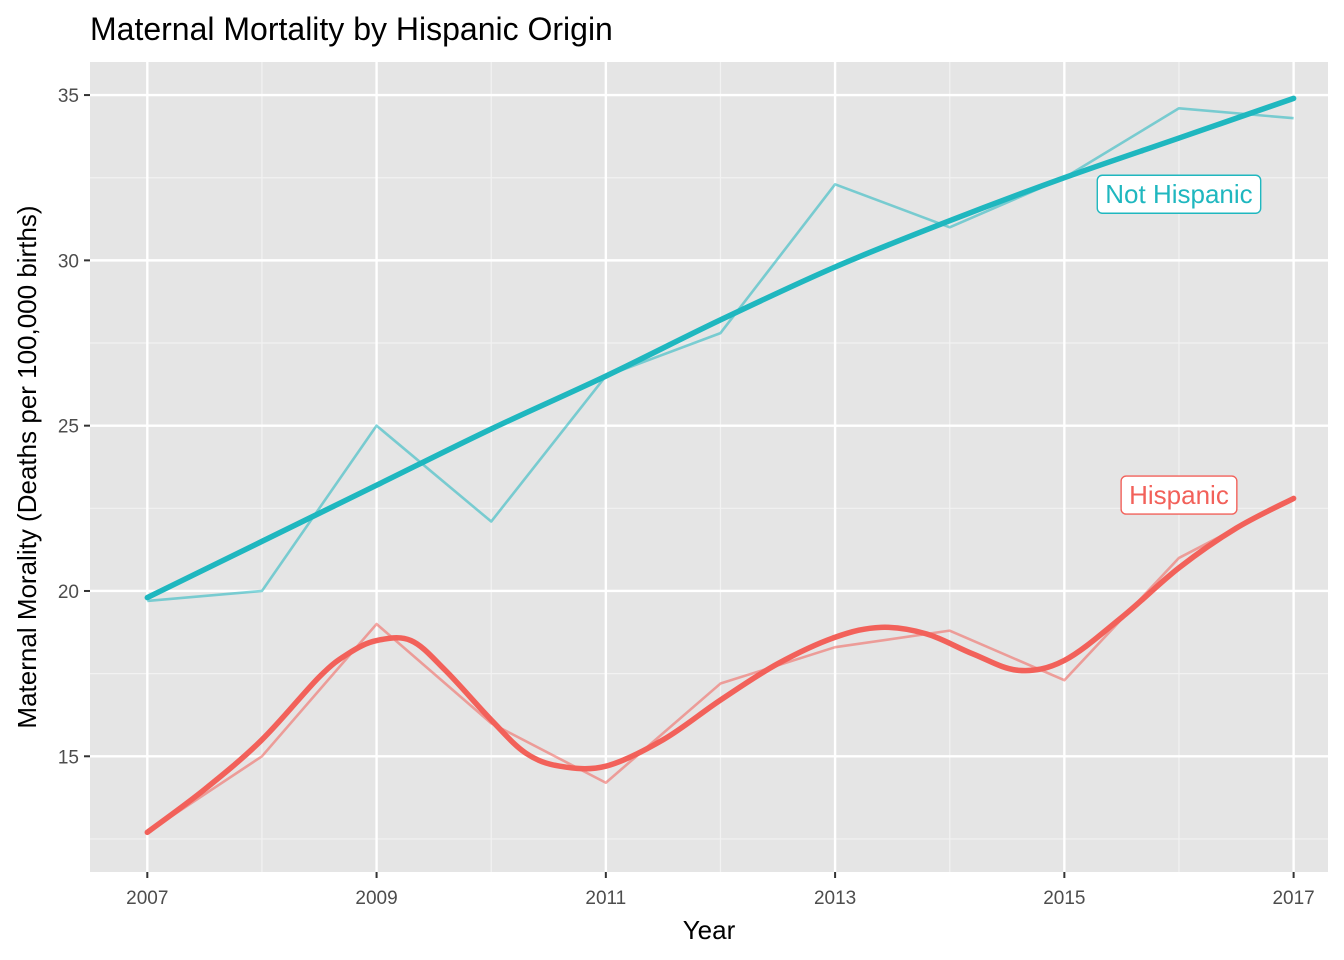  What do you see at coordinates (1064, 898) in the screenshot?
I see `x-tick-label: 2015` at bounding box center [1064, 898].